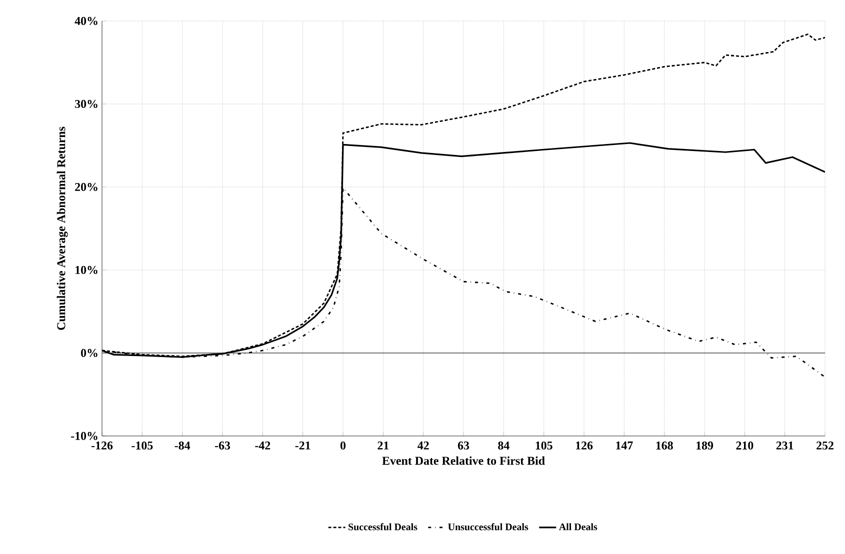 The width and height of the screenshot is (845, 554). I want to click on x-tick-label: 252, so click(825, 445).